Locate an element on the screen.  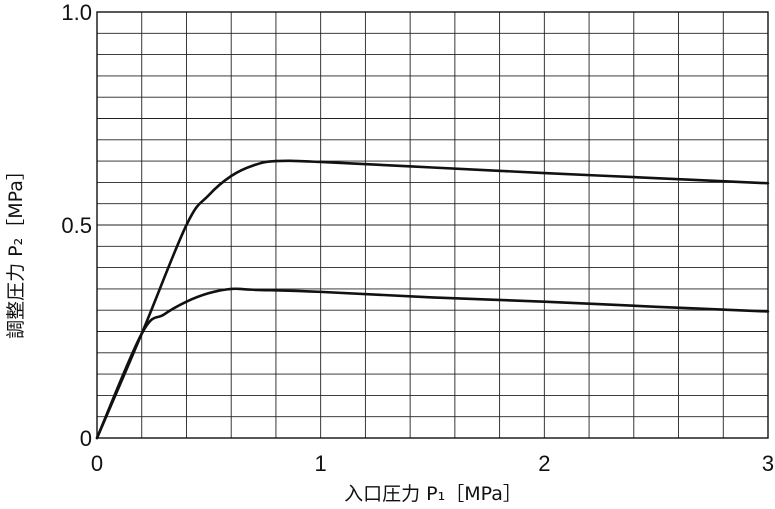
x-tick-label: 2 is located at coordinates (544, 463).